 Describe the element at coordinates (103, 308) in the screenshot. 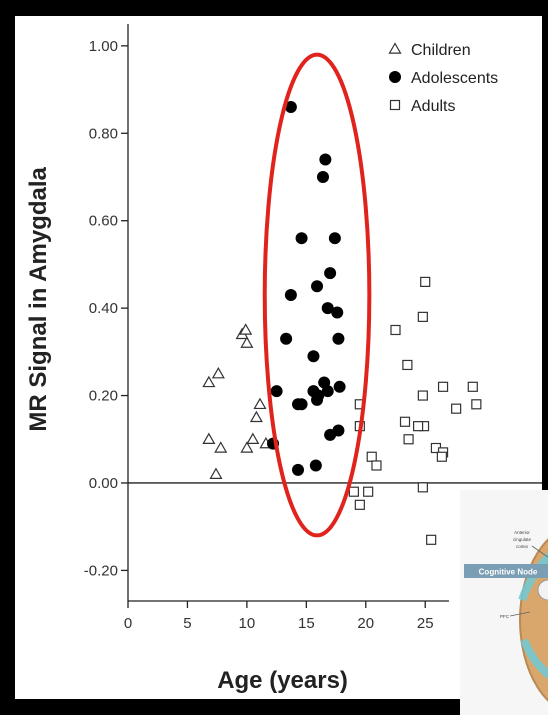

I see `y-tick-label: 0.40` at that location.